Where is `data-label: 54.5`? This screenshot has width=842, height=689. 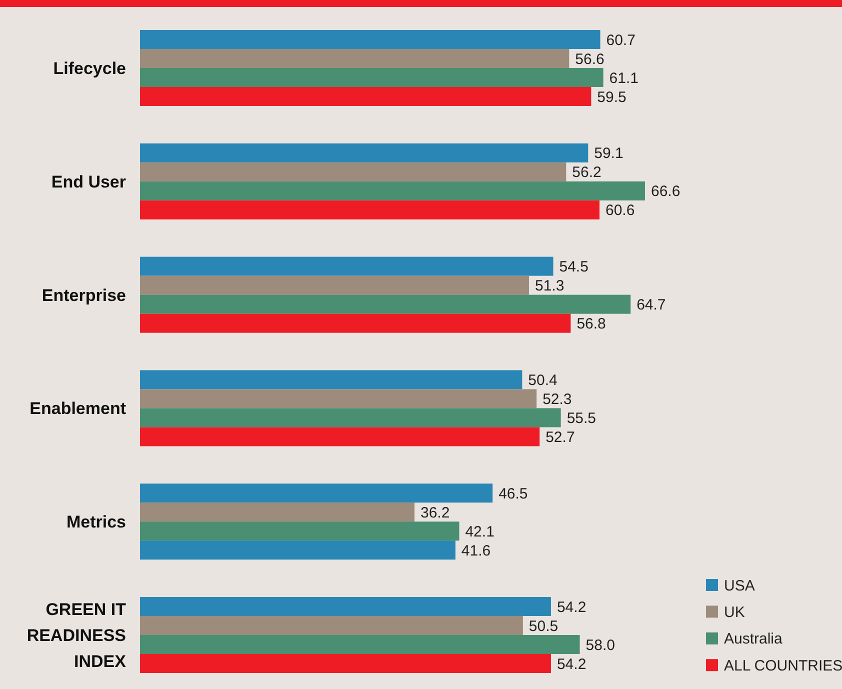
data-label: 54.5 is located at coordinates (573, 267).